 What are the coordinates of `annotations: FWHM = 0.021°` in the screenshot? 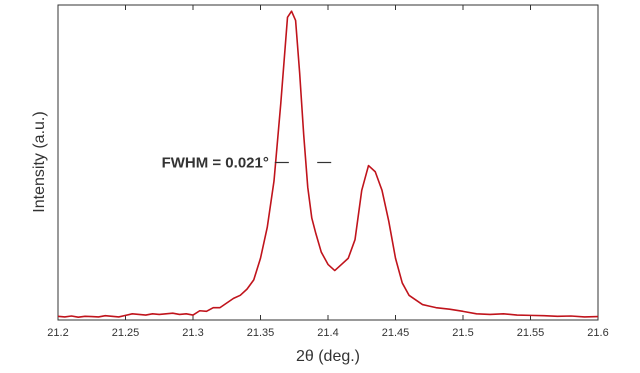 It's located at (247, 163).